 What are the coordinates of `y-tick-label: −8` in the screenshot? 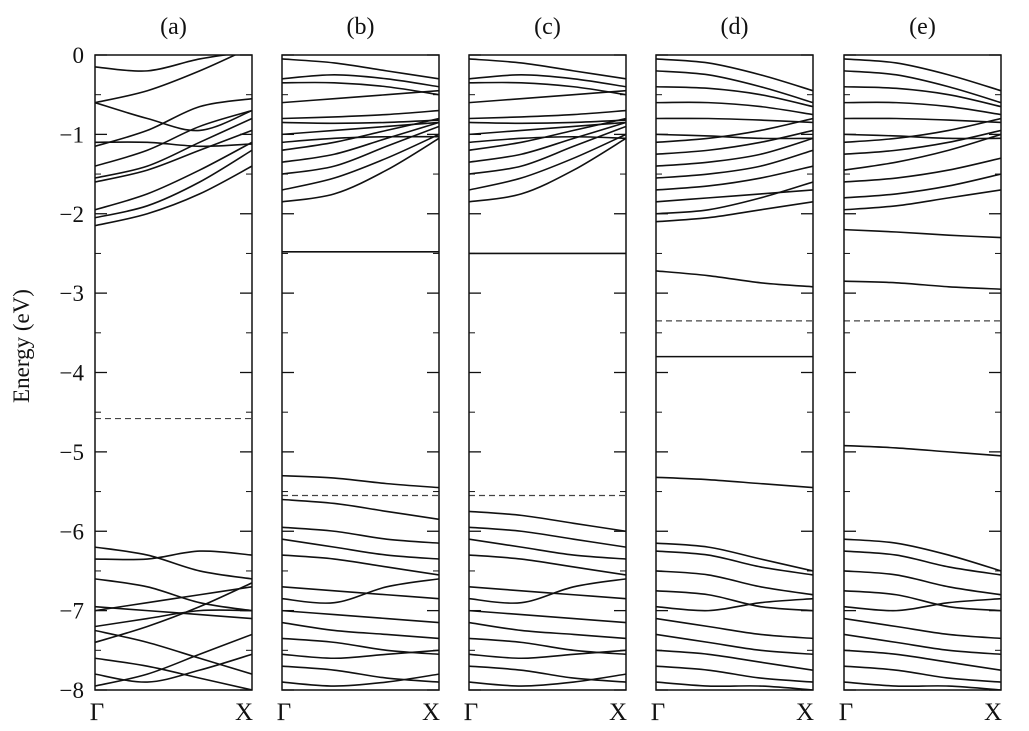 It's located at (72, 690).